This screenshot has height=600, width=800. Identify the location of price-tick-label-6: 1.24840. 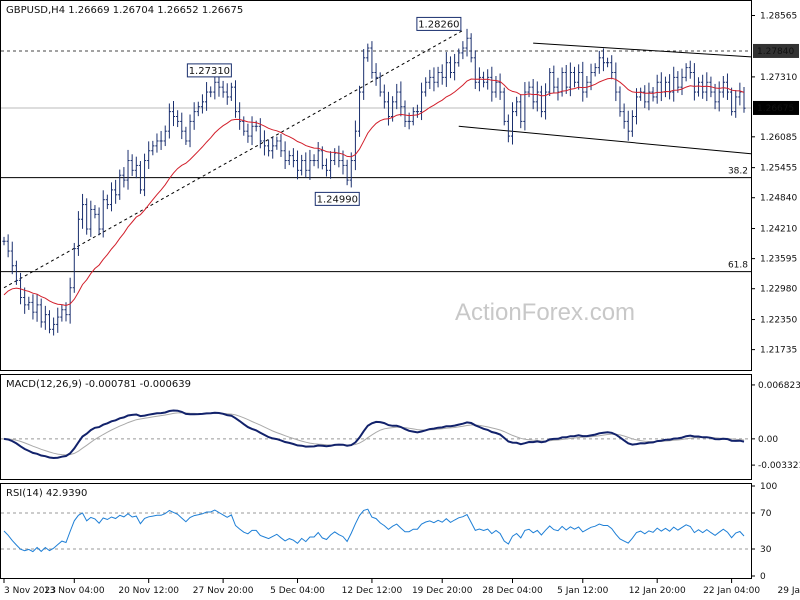
(778, 199).